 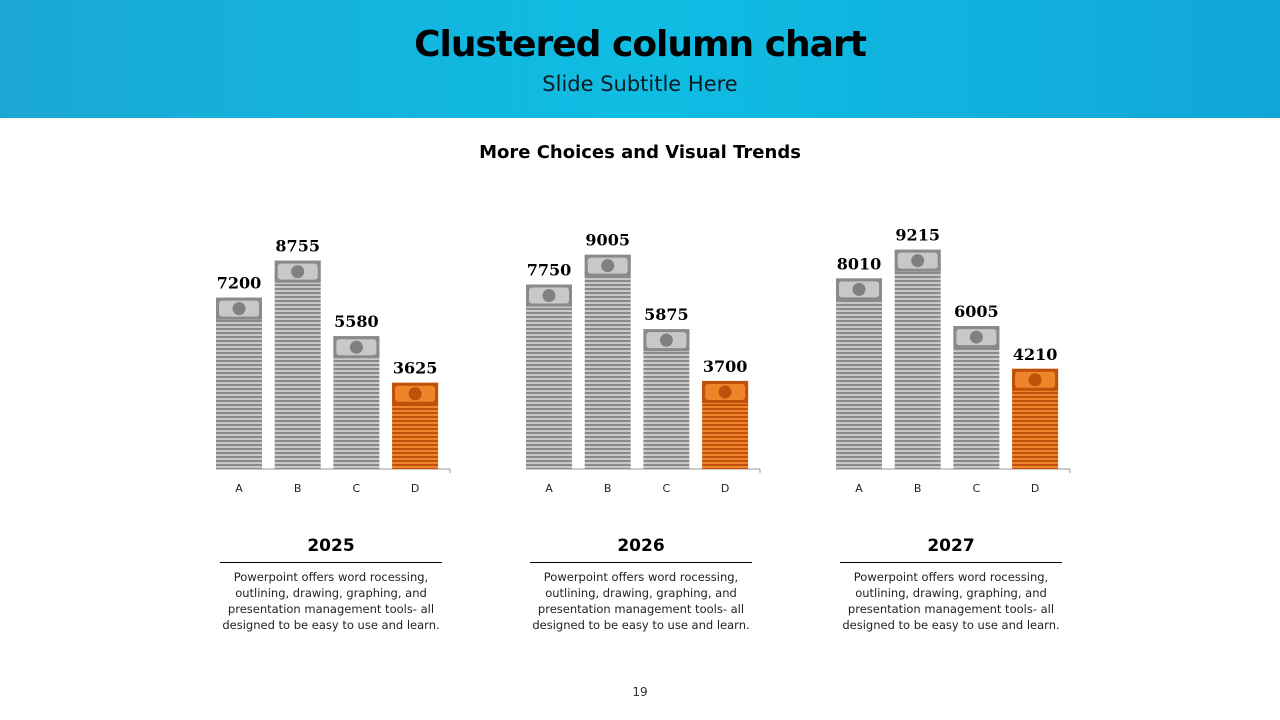 What do you see at coordinates (297, 246) in the screenshot?
I see `data-label: 8755` at bounding box center [297, 246].